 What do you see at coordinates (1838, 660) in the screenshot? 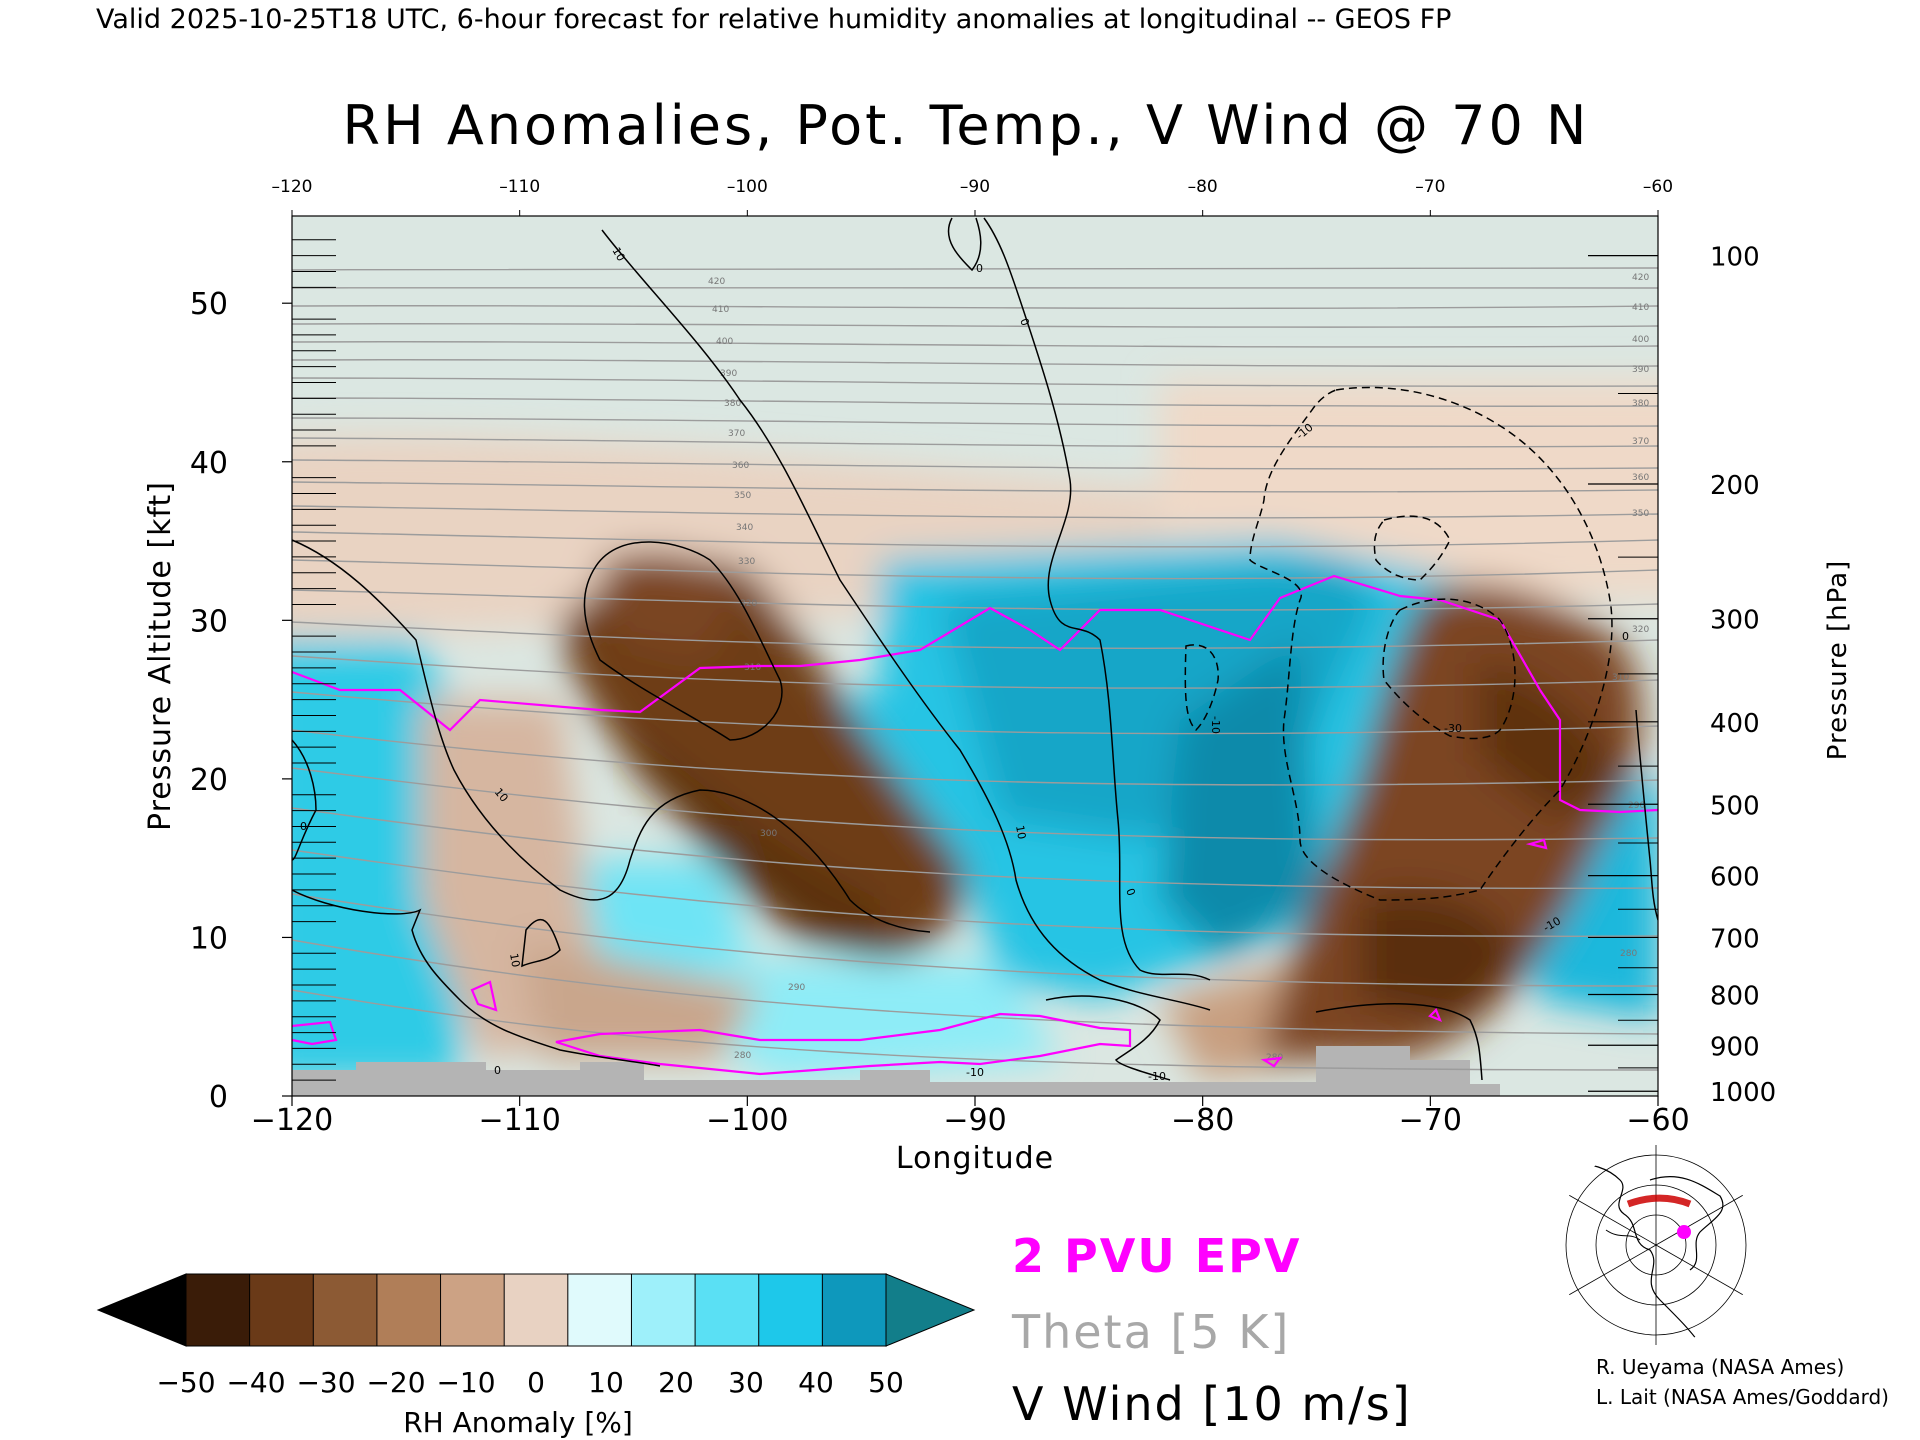
I see `right-axis-label: Pressure [hPa]` at bounding box center [1838, 660].